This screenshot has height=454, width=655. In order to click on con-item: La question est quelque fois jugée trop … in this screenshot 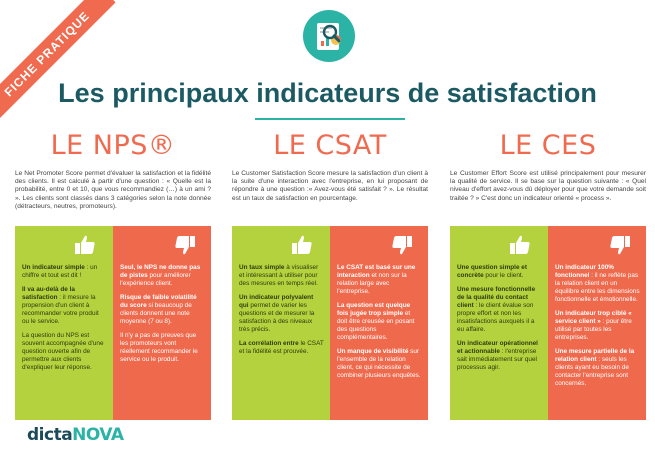, I will do `click(376, 321)`.